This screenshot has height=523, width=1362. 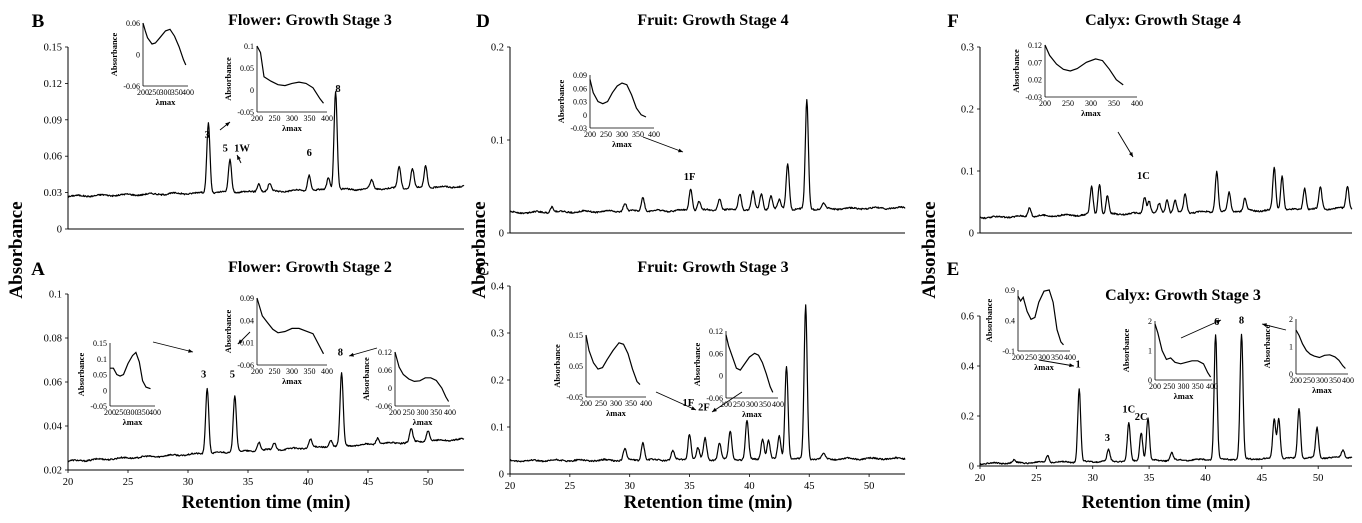 I want to click on y-tick-label: 0, so click(x=971, y=234).